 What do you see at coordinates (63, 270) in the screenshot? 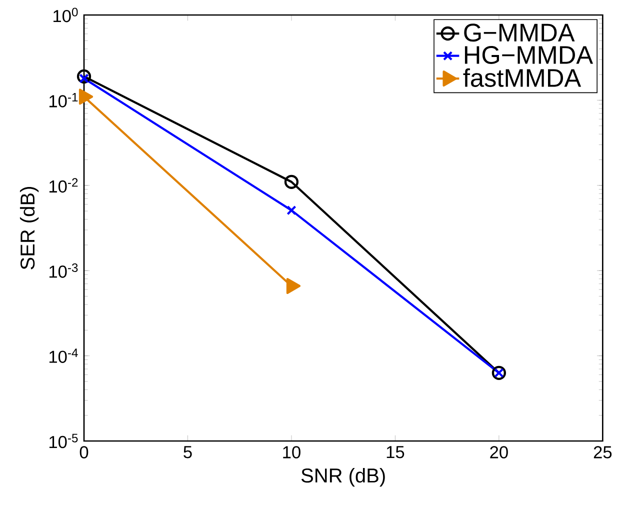
I see `y-tick-label: 10$^{-3}$` at bounding box center [63, 270].